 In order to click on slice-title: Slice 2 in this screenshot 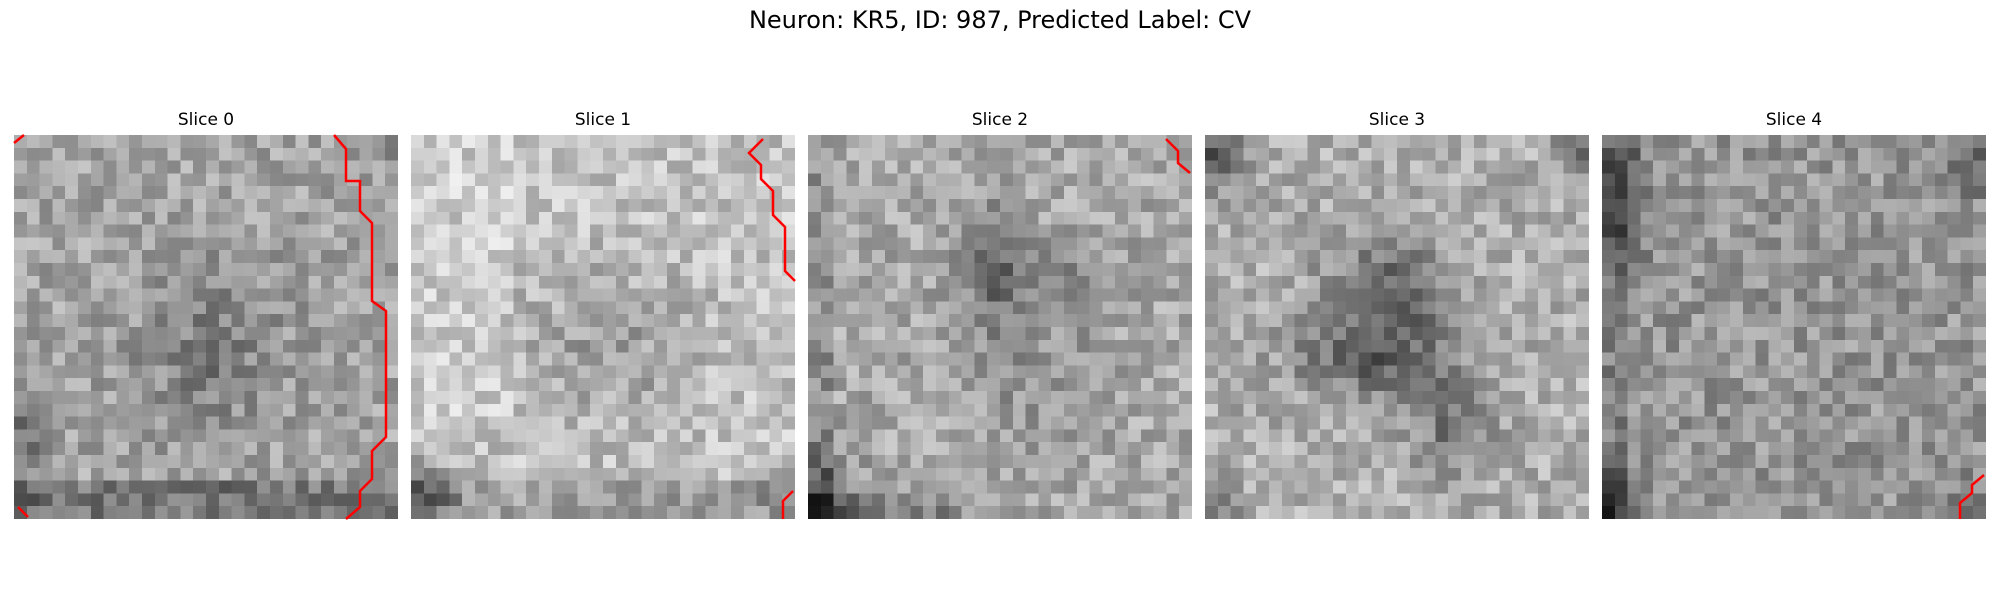, I will do `click(1000, 120)`.